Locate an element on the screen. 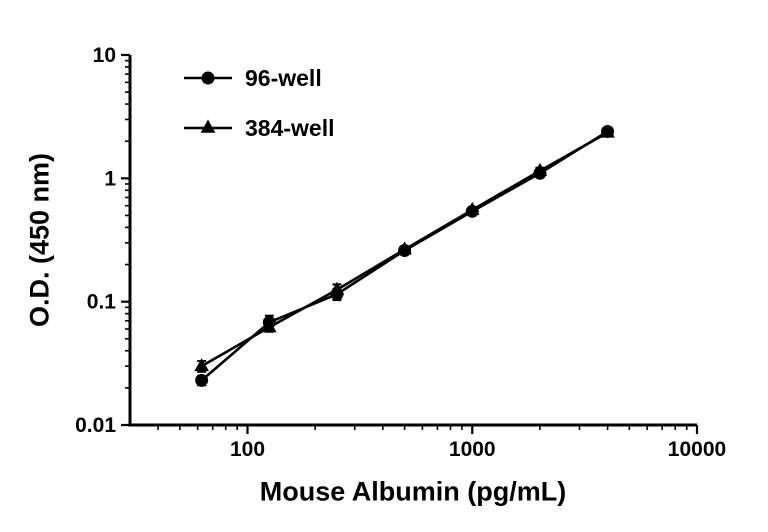 The width and height of the screenshot is (768, 532). legend-item-384-well: 384-well is located at coordinates (259, 128).